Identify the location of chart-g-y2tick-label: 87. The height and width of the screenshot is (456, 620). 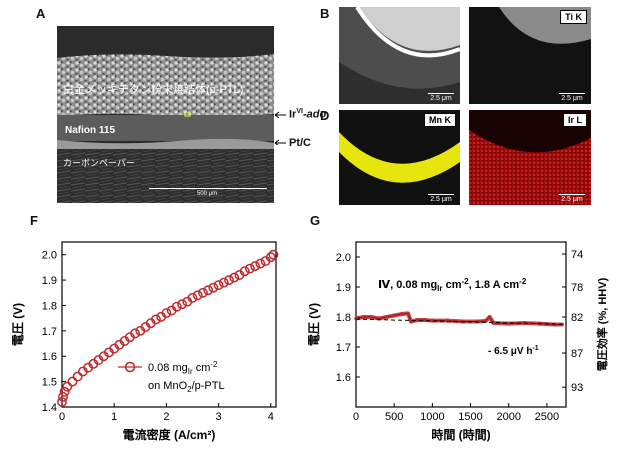
(577, 354).